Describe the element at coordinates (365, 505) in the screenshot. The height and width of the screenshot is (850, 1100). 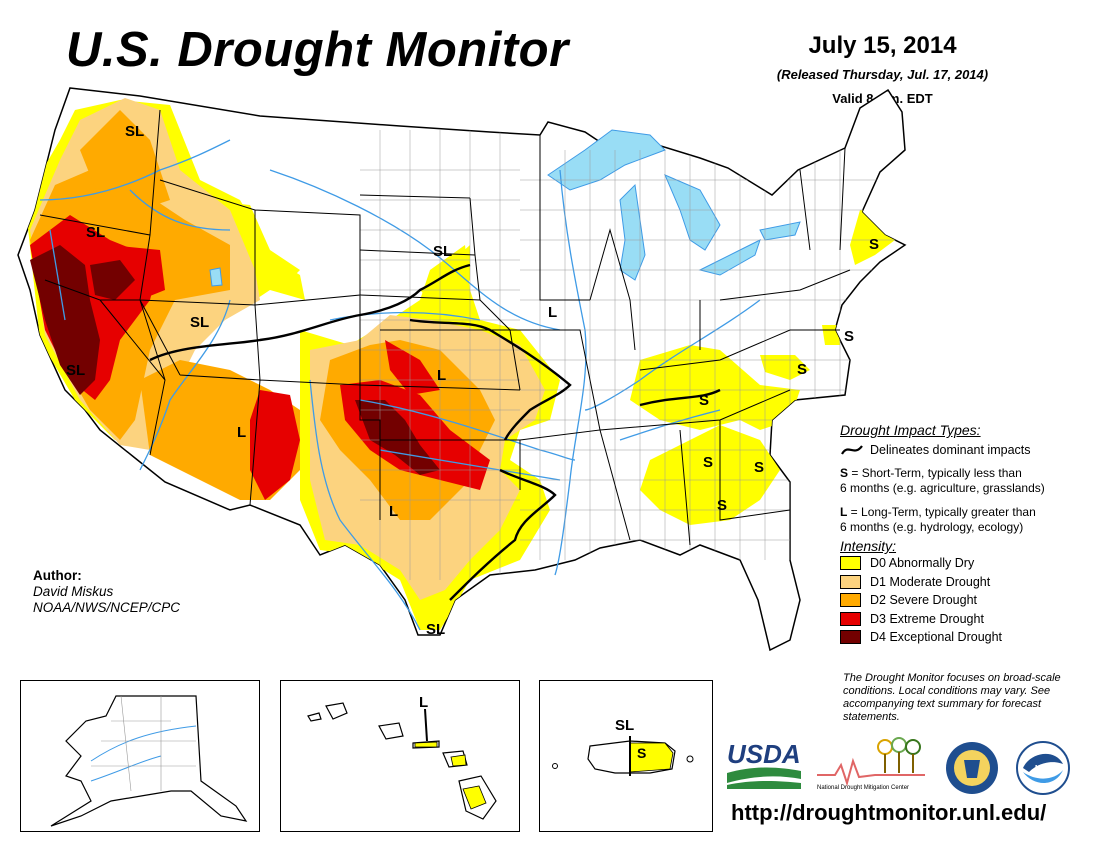
I see `rio-grande` at that location.